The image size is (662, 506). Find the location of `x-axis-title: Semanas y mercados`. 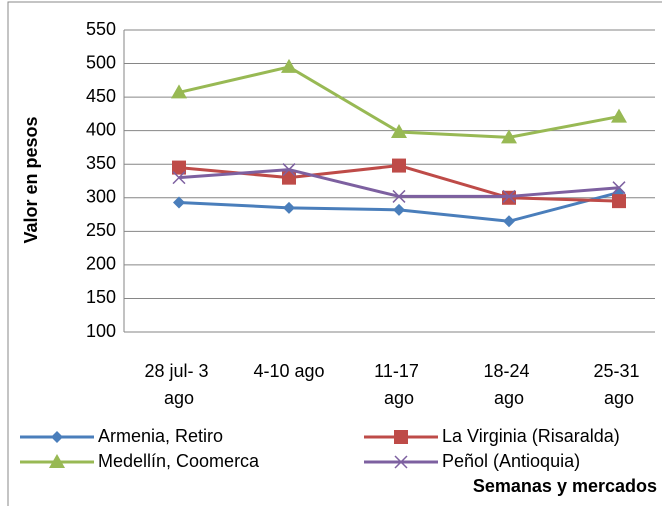

x-axis-title: Semanas y mercados is located at coordinates (565, 486).